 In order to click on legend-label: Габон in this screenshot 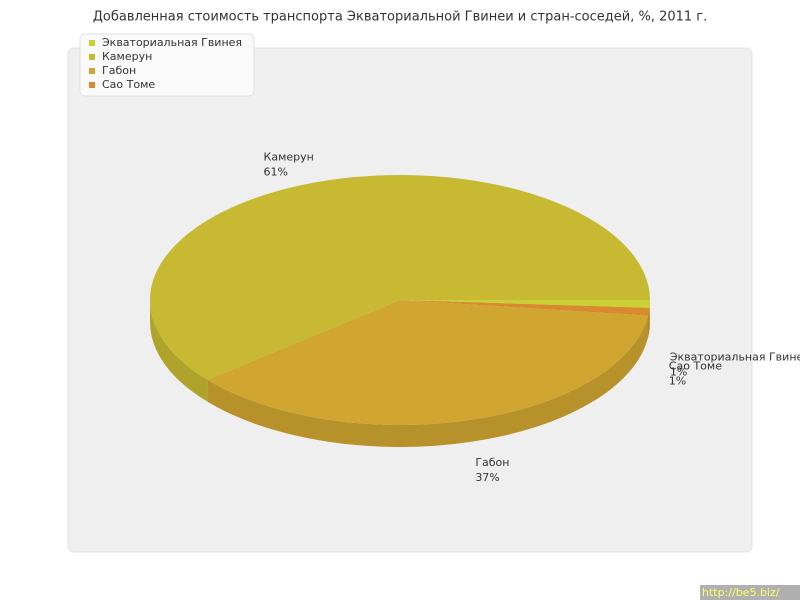, I will do `click(119, 70)`.